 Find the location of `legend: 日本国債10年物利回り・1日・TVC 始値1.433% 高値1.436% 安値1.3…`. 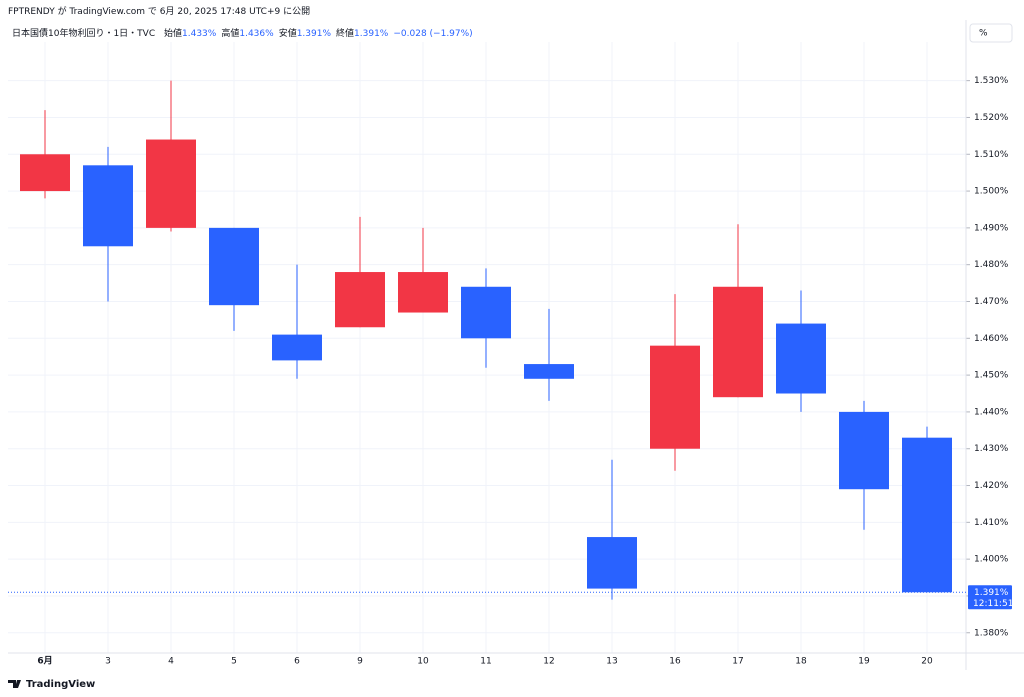

legend: 日本国債10年物利回り・1日・TVC 始値1.433% 高値1.436% 安値1.3… is located at coordinates (245, 32).